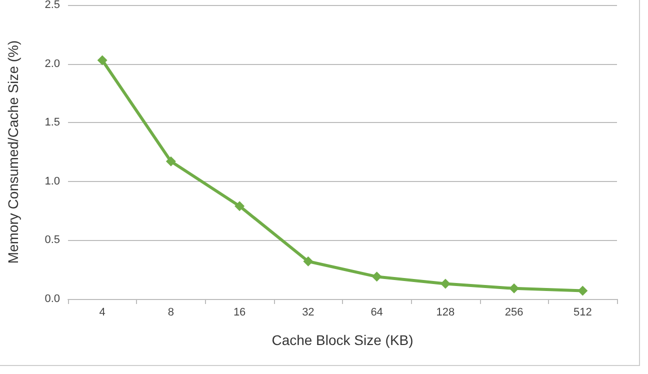 Image resolution: width=648 pixels, height=374 pixels. What do you see at coordinates (376, 312) in the screenshot?
I see `x-tick-label: 64` at bounding box center [376, 312].